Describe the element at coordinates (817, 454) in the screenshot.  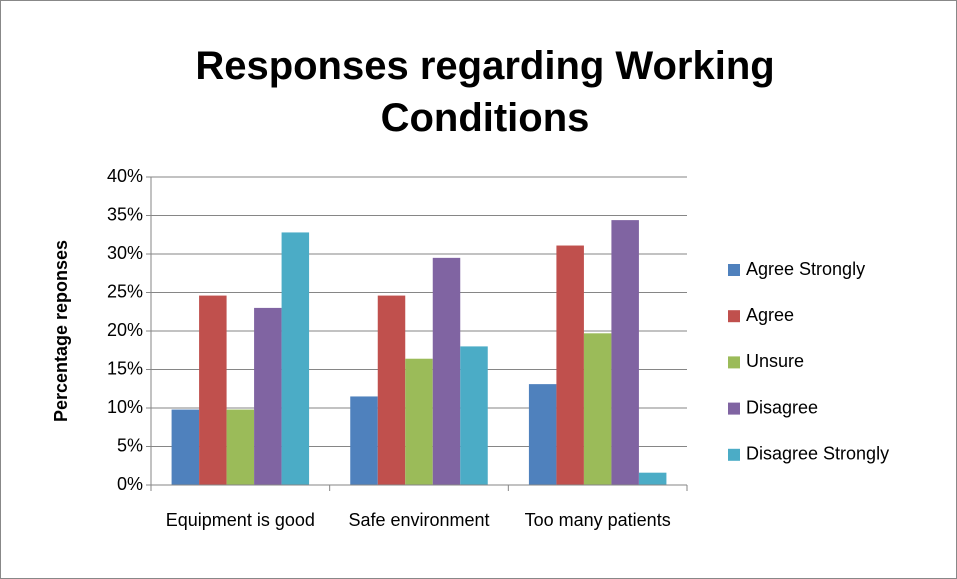
I see `legend-label: Disagree Strongly` at that location.